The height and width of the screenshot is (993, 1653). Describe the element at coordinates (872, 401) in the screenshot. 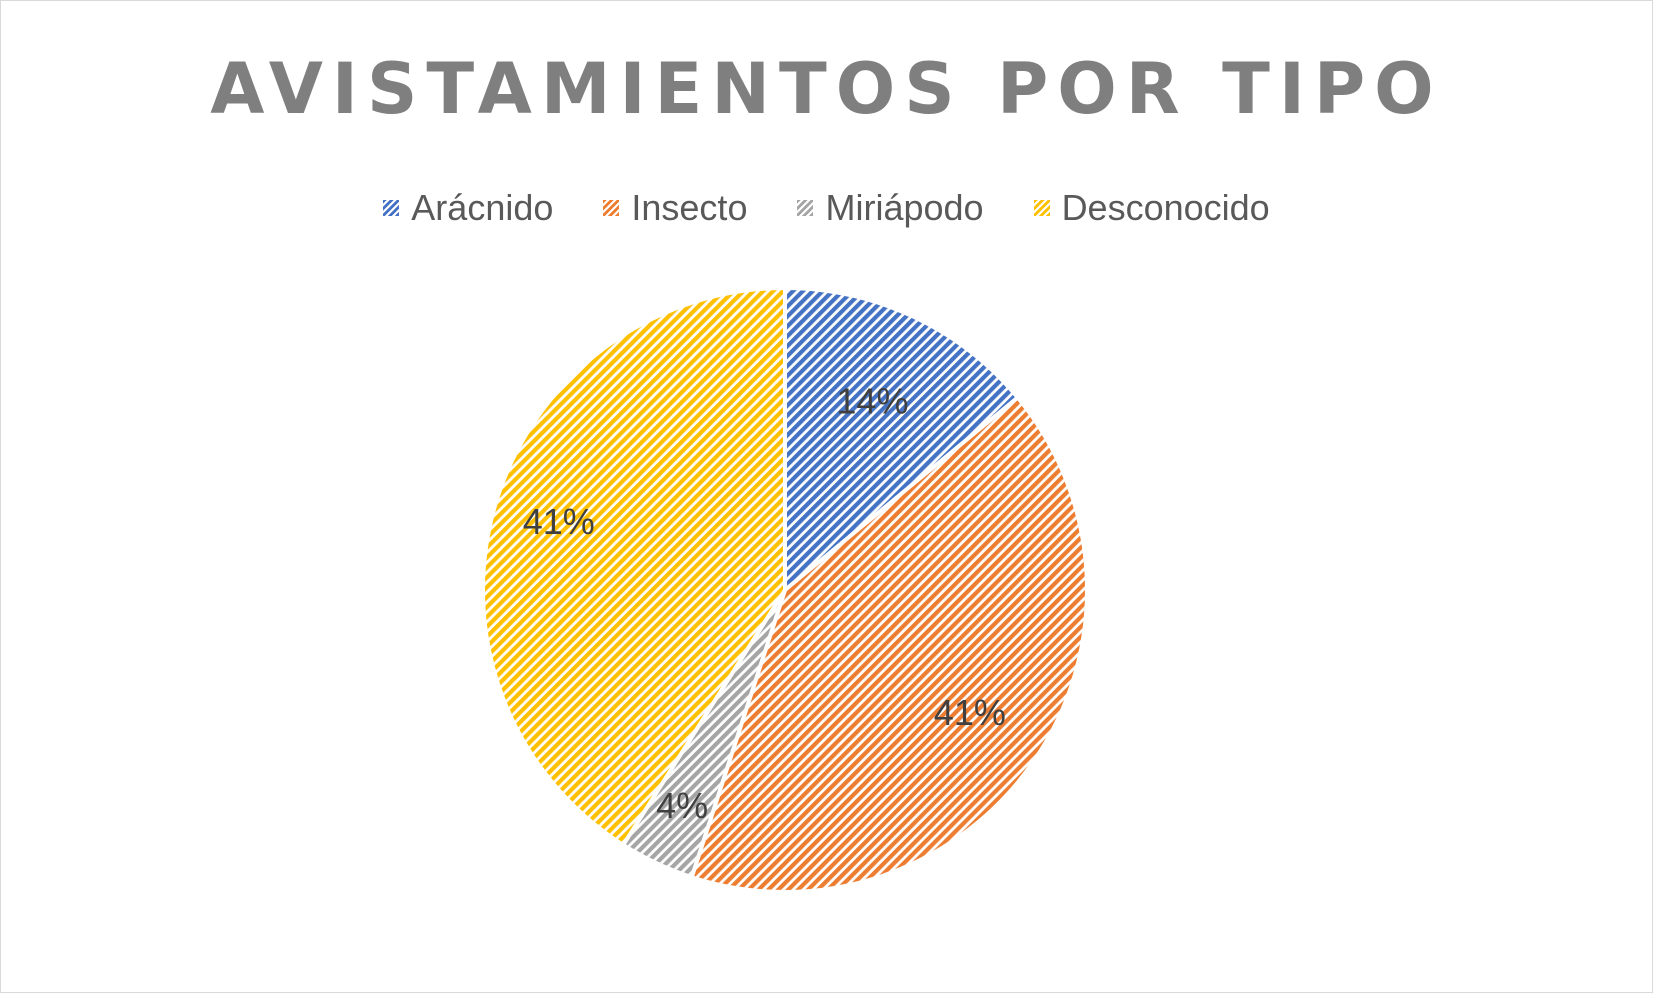

I see `data-label-aracnido: 14%` at that location.